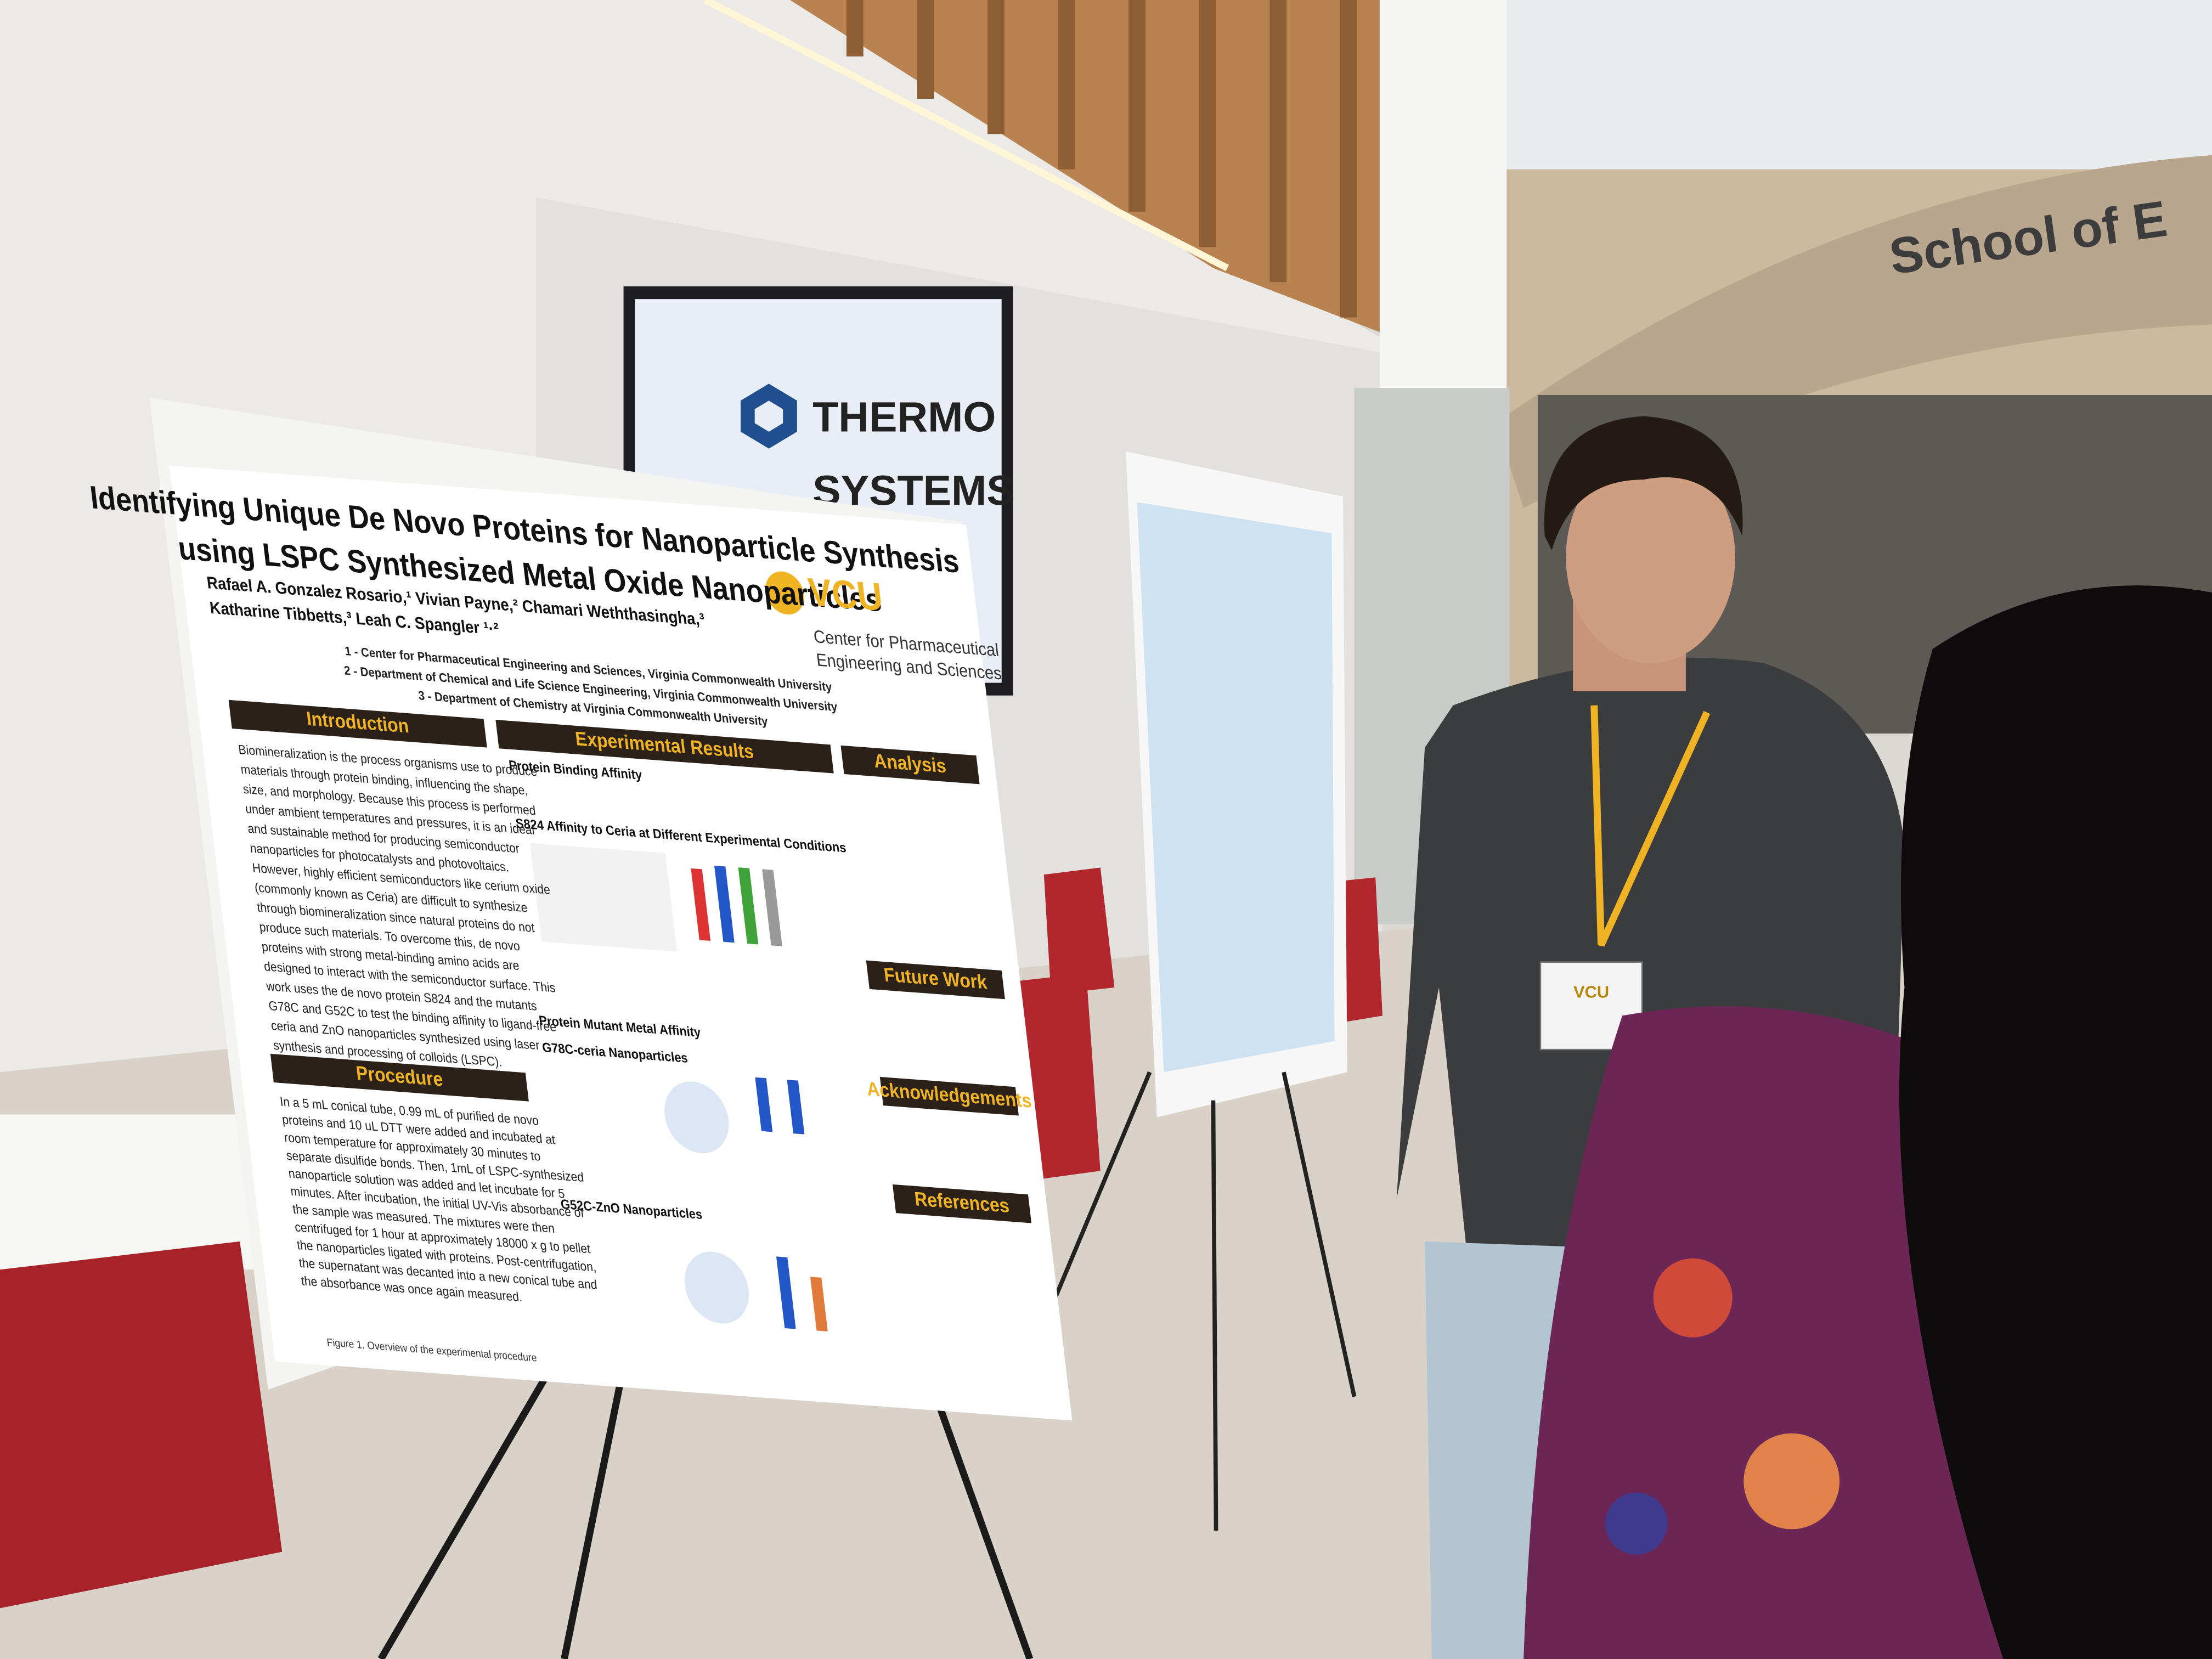  What do you see at coordinates (845, 594) in the screenshot?
I see `poster-logo: VCU` at bounding box center [845, 594].